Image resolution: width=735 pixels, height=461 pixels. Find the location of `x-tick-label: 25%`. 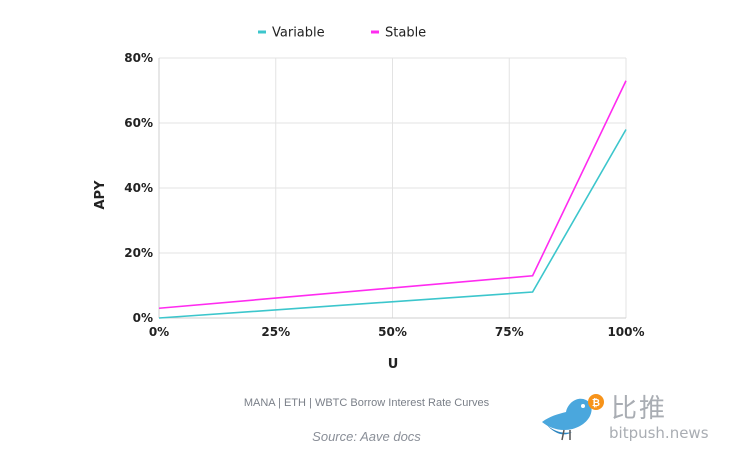

x-tick-label: 25% is located at coordinates (275, 332).